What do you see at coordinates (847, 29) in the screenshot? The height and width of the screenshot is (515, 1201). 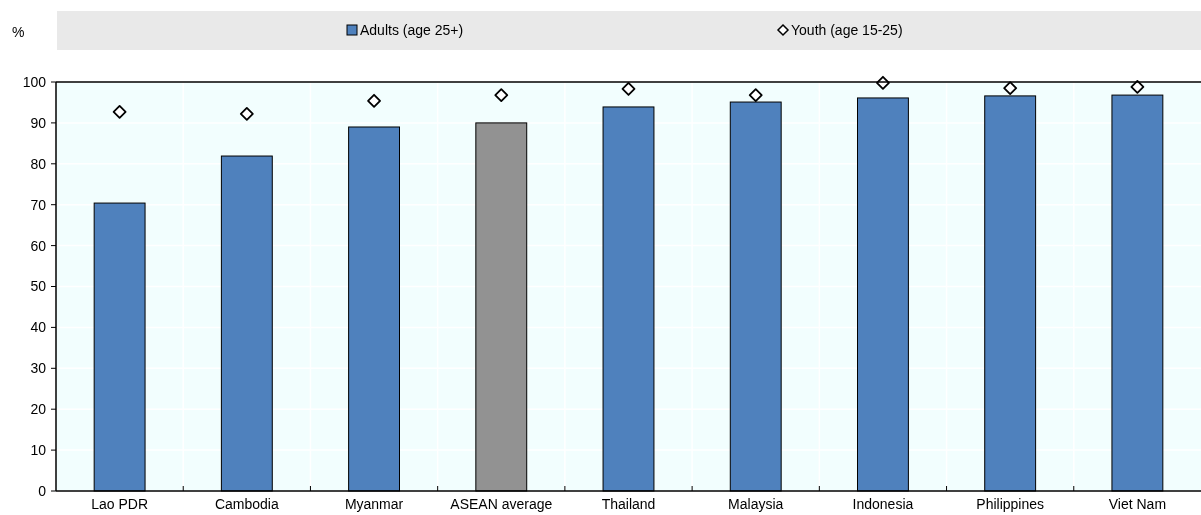 I see `legend-label: Youth (age 15-25)` at bounding box center [847, 29].